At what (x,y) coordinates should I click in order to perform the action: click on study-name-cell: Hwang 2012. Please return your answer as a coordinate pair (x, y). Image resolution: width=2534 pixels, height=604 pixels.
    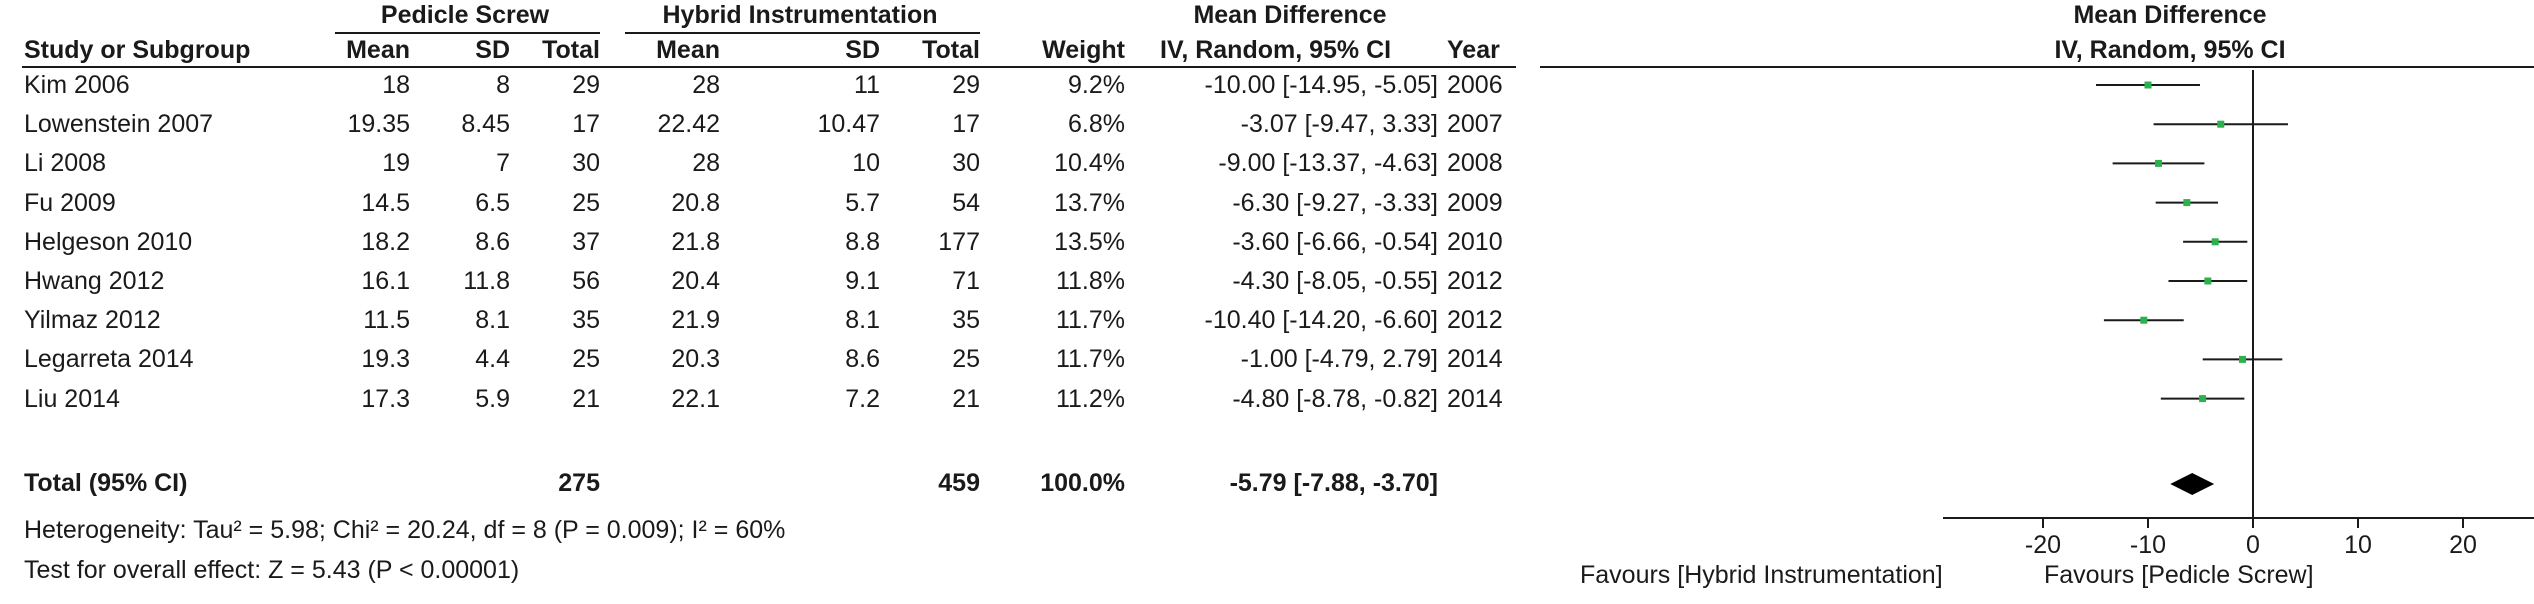
    Looking at the image, I should click on (94, 281).